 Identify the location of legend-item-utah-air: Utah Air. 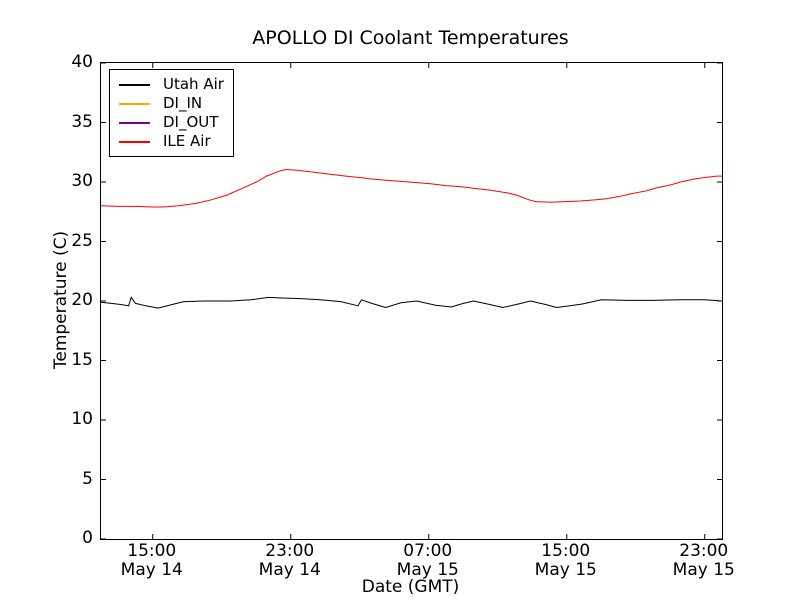
(171, 84).